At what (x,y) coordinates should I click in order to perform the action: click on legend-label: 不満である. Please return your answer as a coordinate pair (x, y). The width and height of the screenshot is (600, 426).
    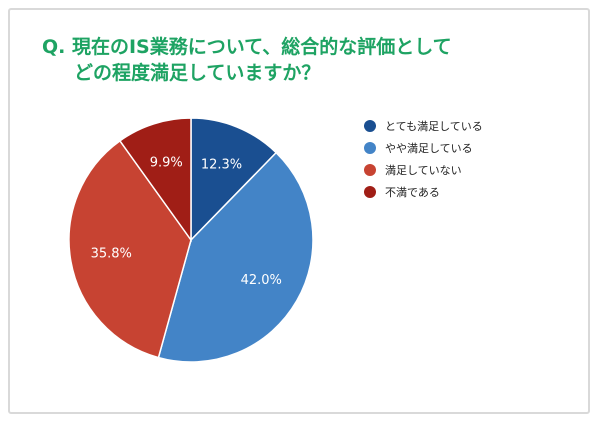
    Looking at the image, I should click on (412, 192).